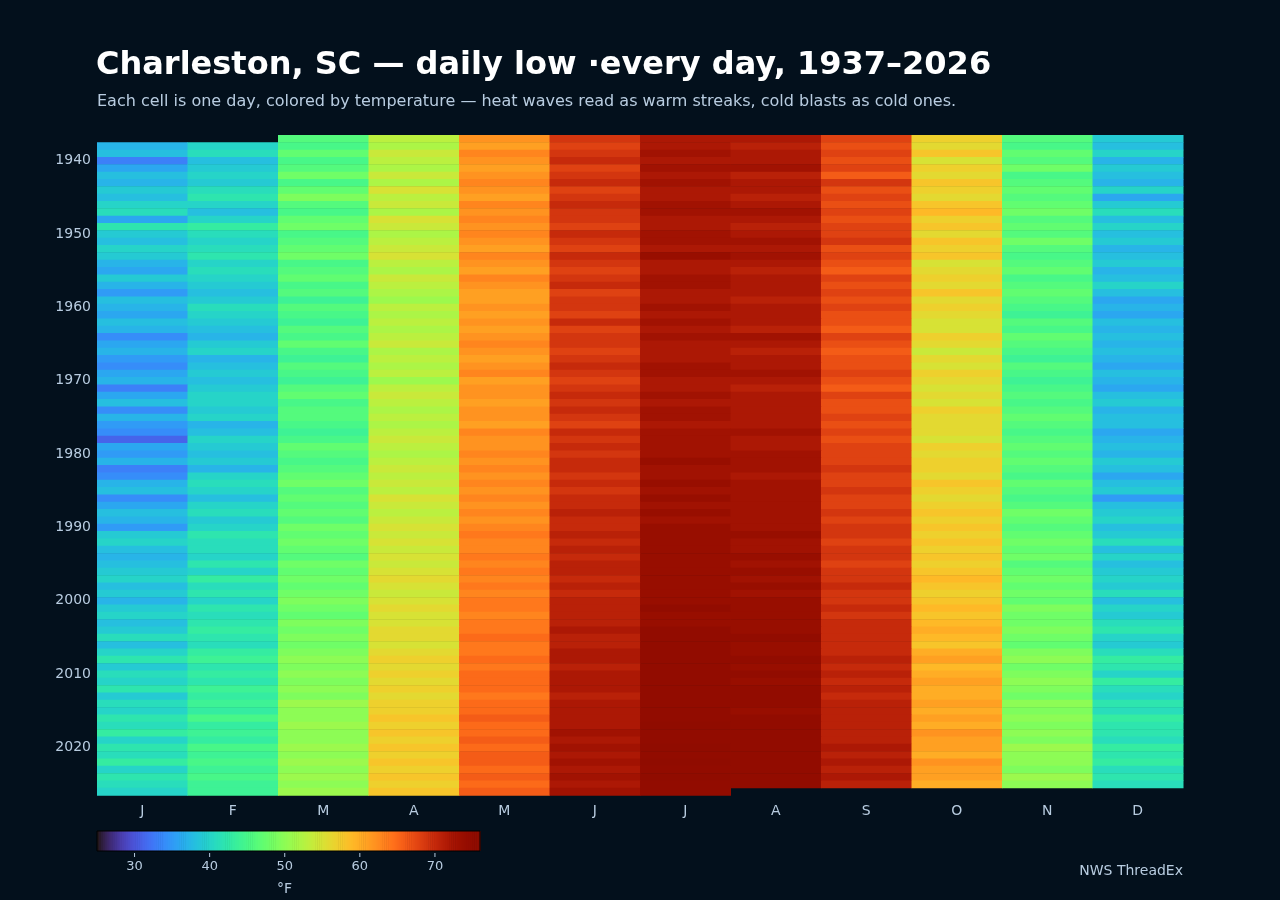 The image size is (1280, 900). Describe the element at coordinates (73, 452) in the screenshot. I see `y-tick-label: 1980` at that location.